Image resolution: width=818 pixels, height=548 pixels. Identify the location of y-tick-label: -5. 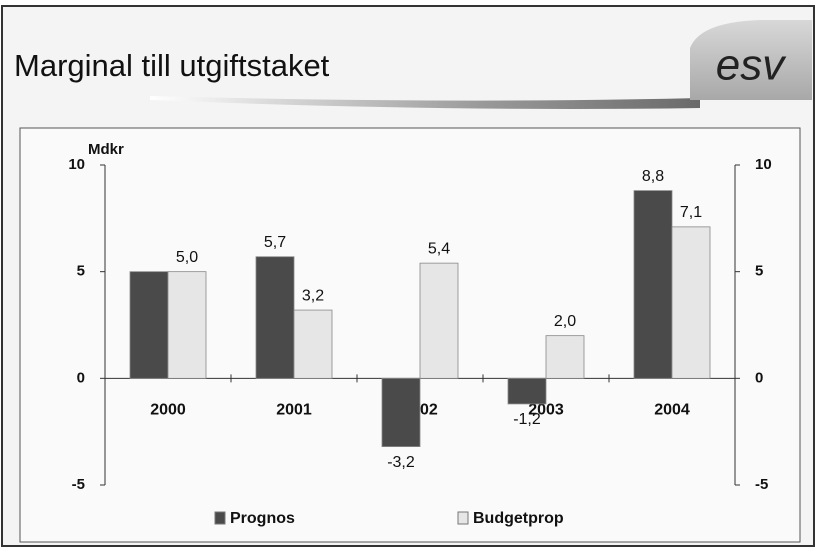
(78, 484).